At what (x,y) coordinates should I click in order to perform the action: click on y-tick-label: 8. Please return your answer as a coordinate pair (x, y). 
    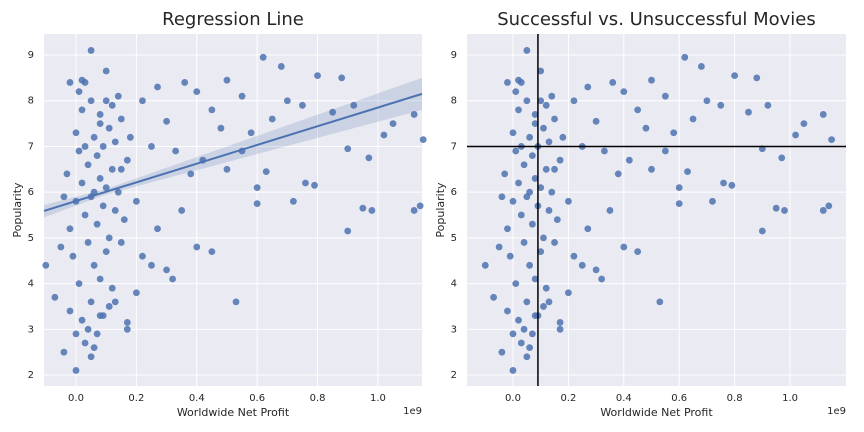
    Looking at the image, I should click on (31, 101).